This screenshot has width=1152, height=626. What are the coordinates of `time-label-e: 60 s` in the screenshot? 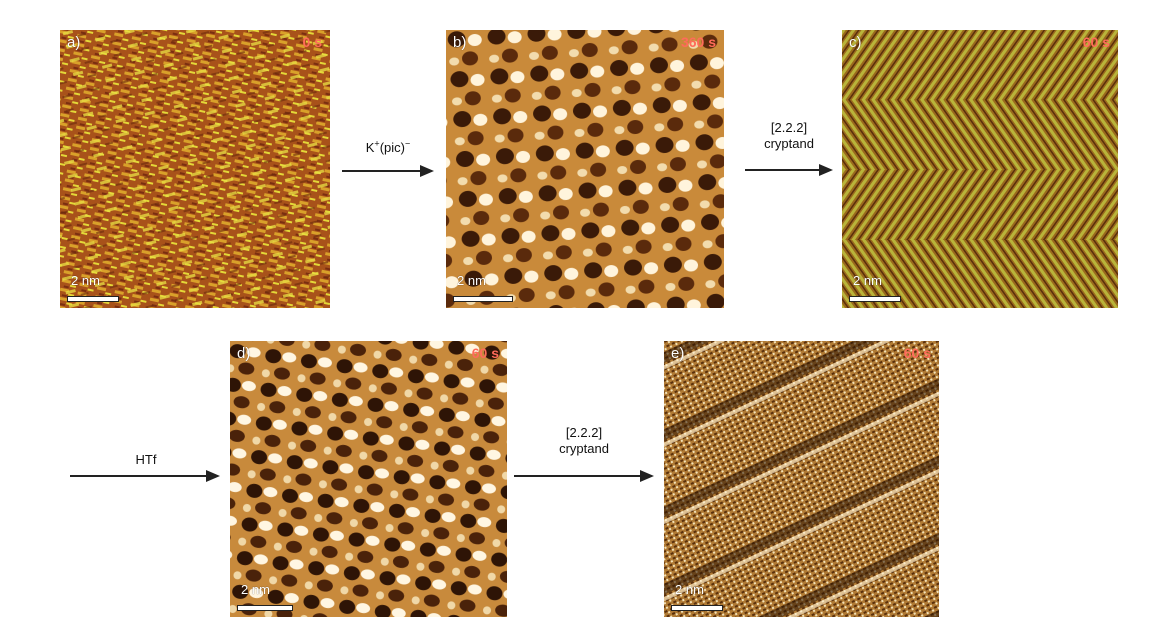 It's located at (917, 353).